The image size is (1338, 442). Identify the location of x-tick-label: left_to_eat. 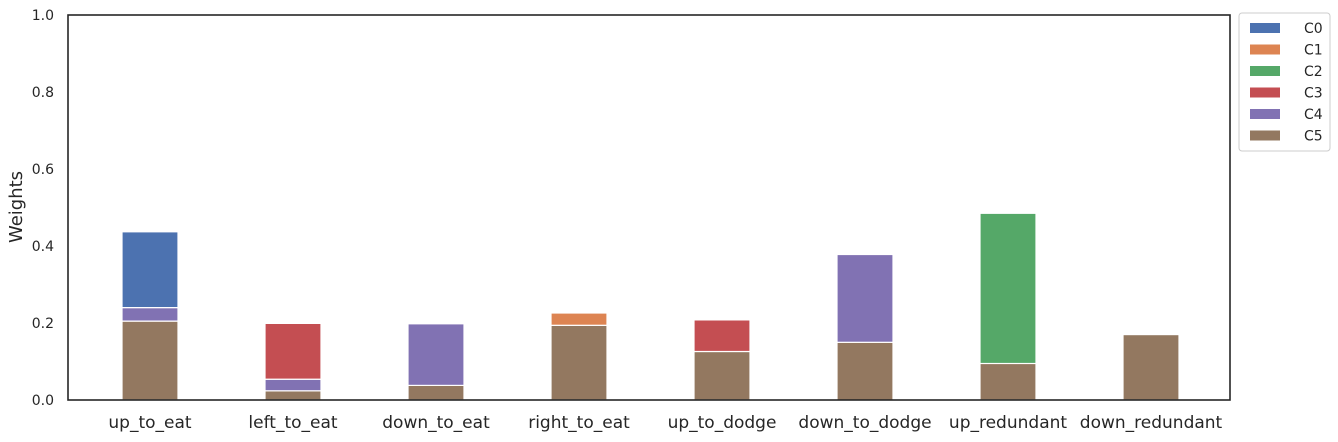
(292, 423).